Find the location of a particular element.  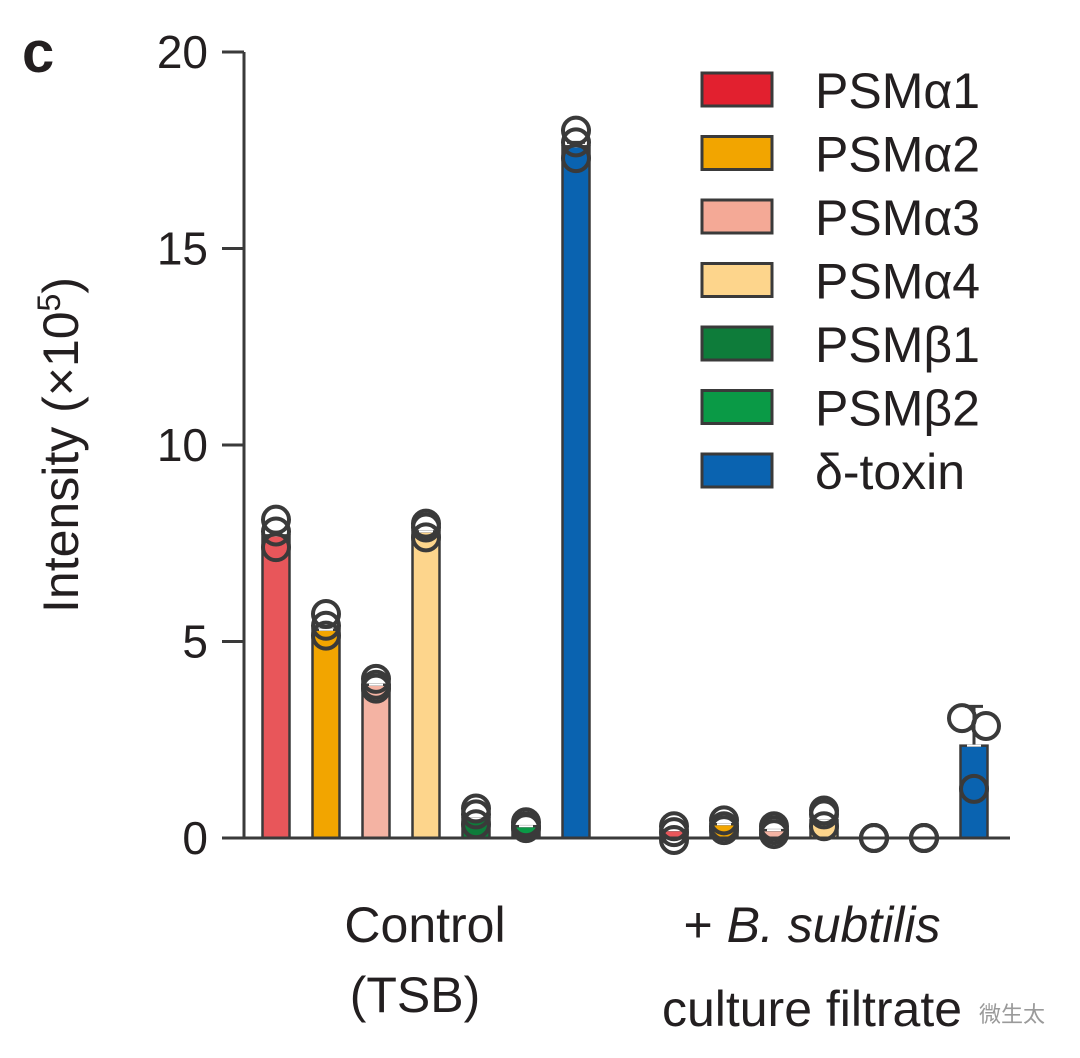

legend-label: PSMα4 is located at coordinates (897, 282).